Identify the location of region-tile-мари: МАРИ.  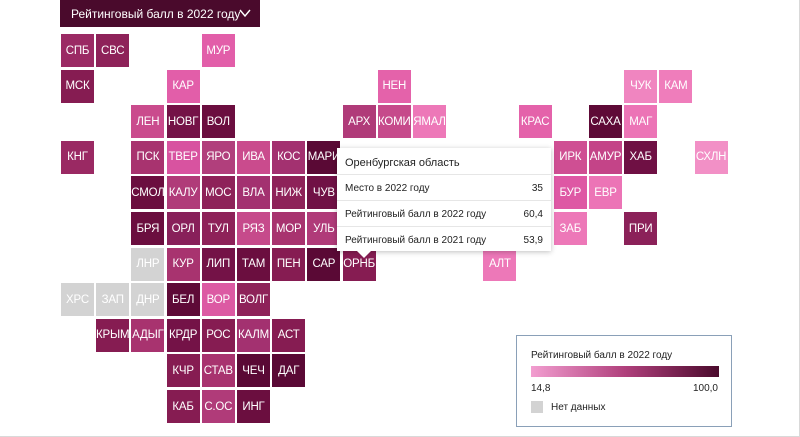
(324, 157).